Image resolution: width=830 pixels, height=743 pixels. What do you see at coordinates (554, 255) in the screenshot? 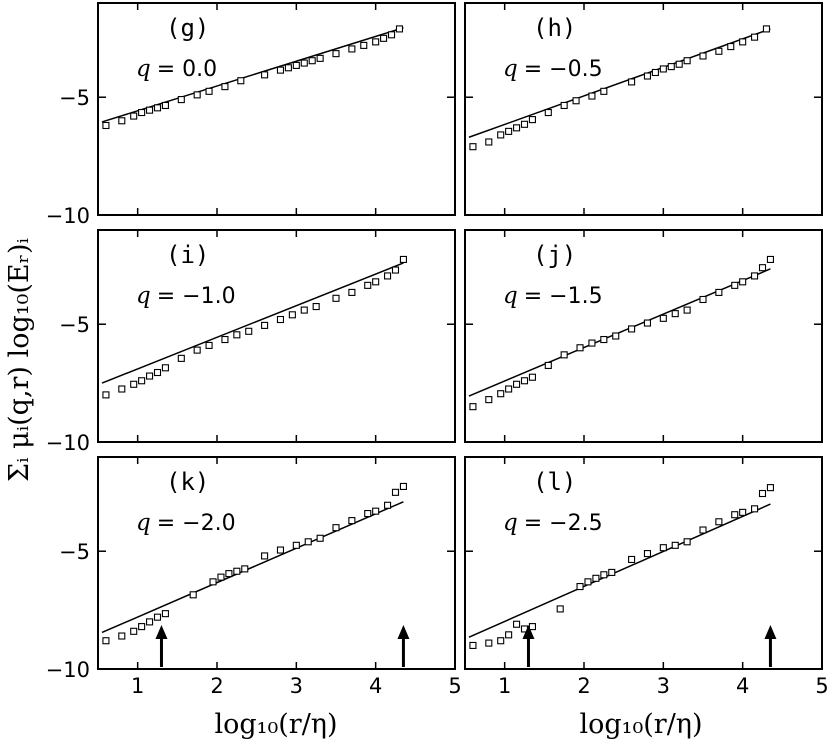
I see `panel-label: (j)` at bounding box center [554, 255].